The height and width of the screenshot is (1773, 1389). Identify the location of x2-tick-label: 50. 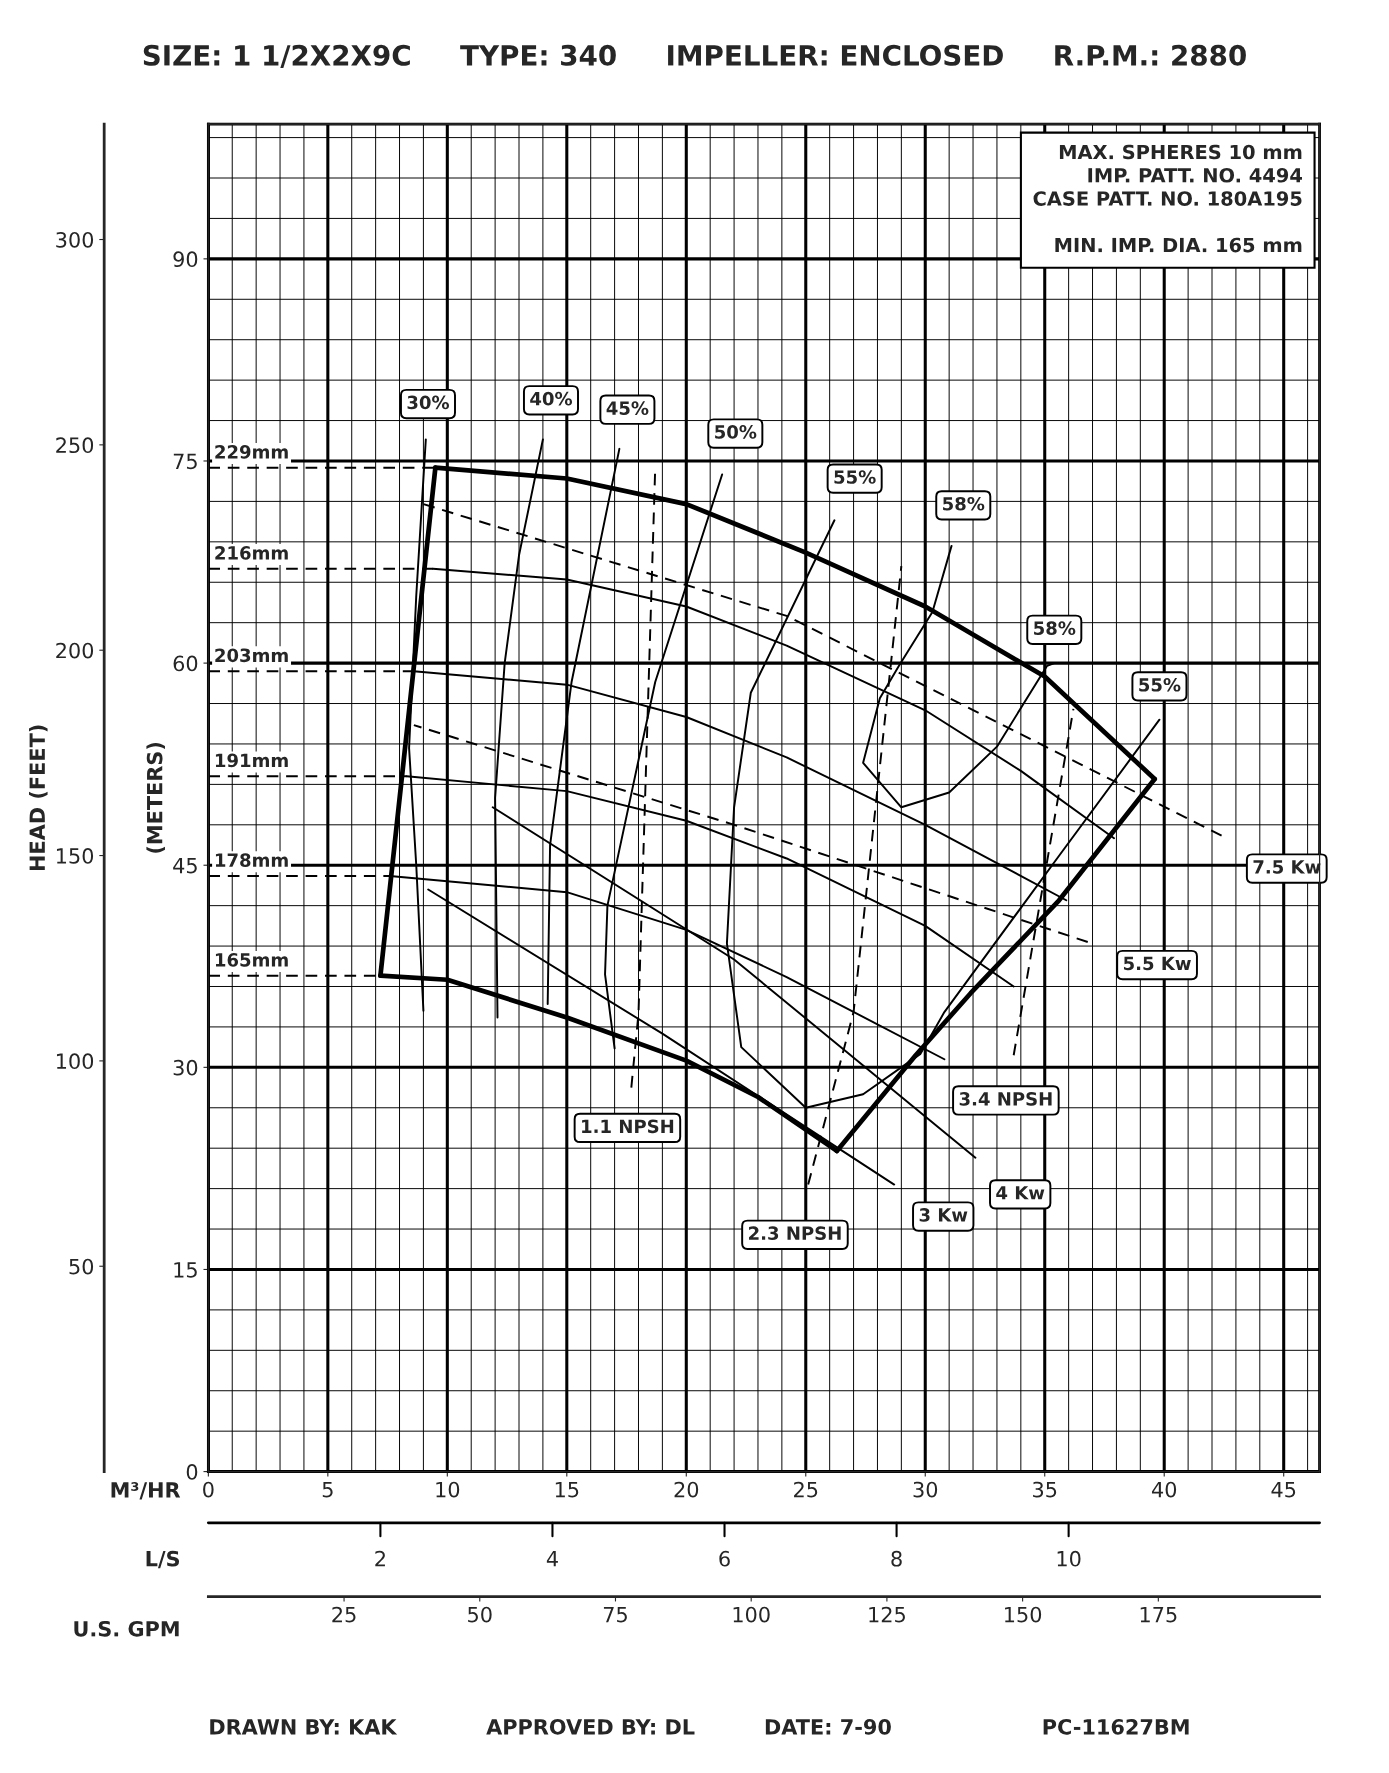
(480, 1614).